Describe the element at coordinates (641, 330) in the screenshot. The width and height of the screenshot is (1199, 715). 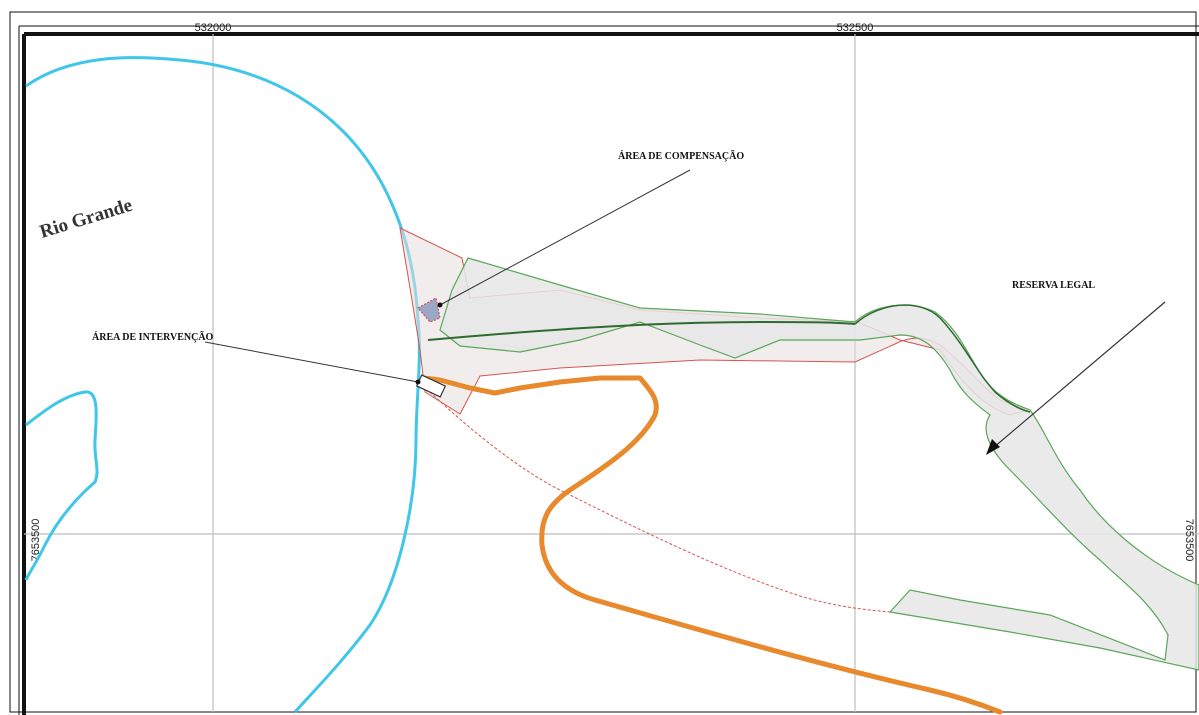
I see `reserve-corridor-line` at that location.